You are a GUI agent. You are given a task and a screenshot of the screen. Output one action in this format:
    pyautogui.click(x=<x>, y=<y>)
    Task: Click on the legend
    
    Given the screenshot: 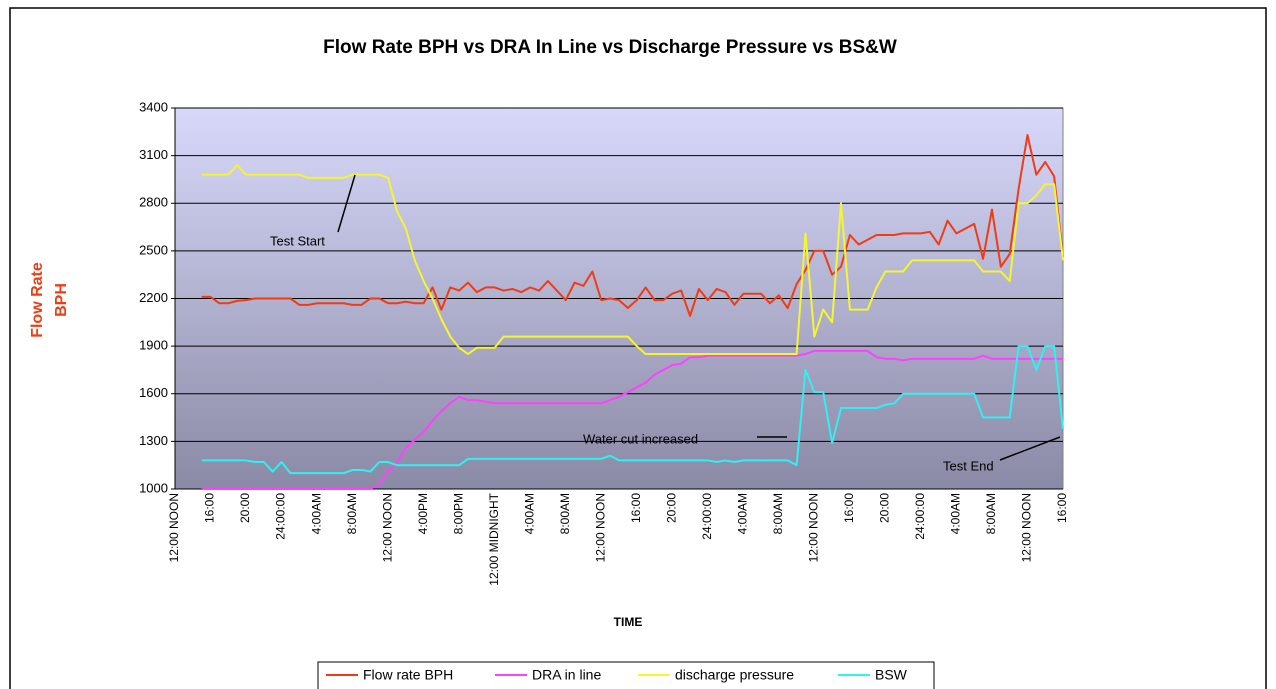 What is the action you would take?
    pyautogui.click(x=626, y=675)
    